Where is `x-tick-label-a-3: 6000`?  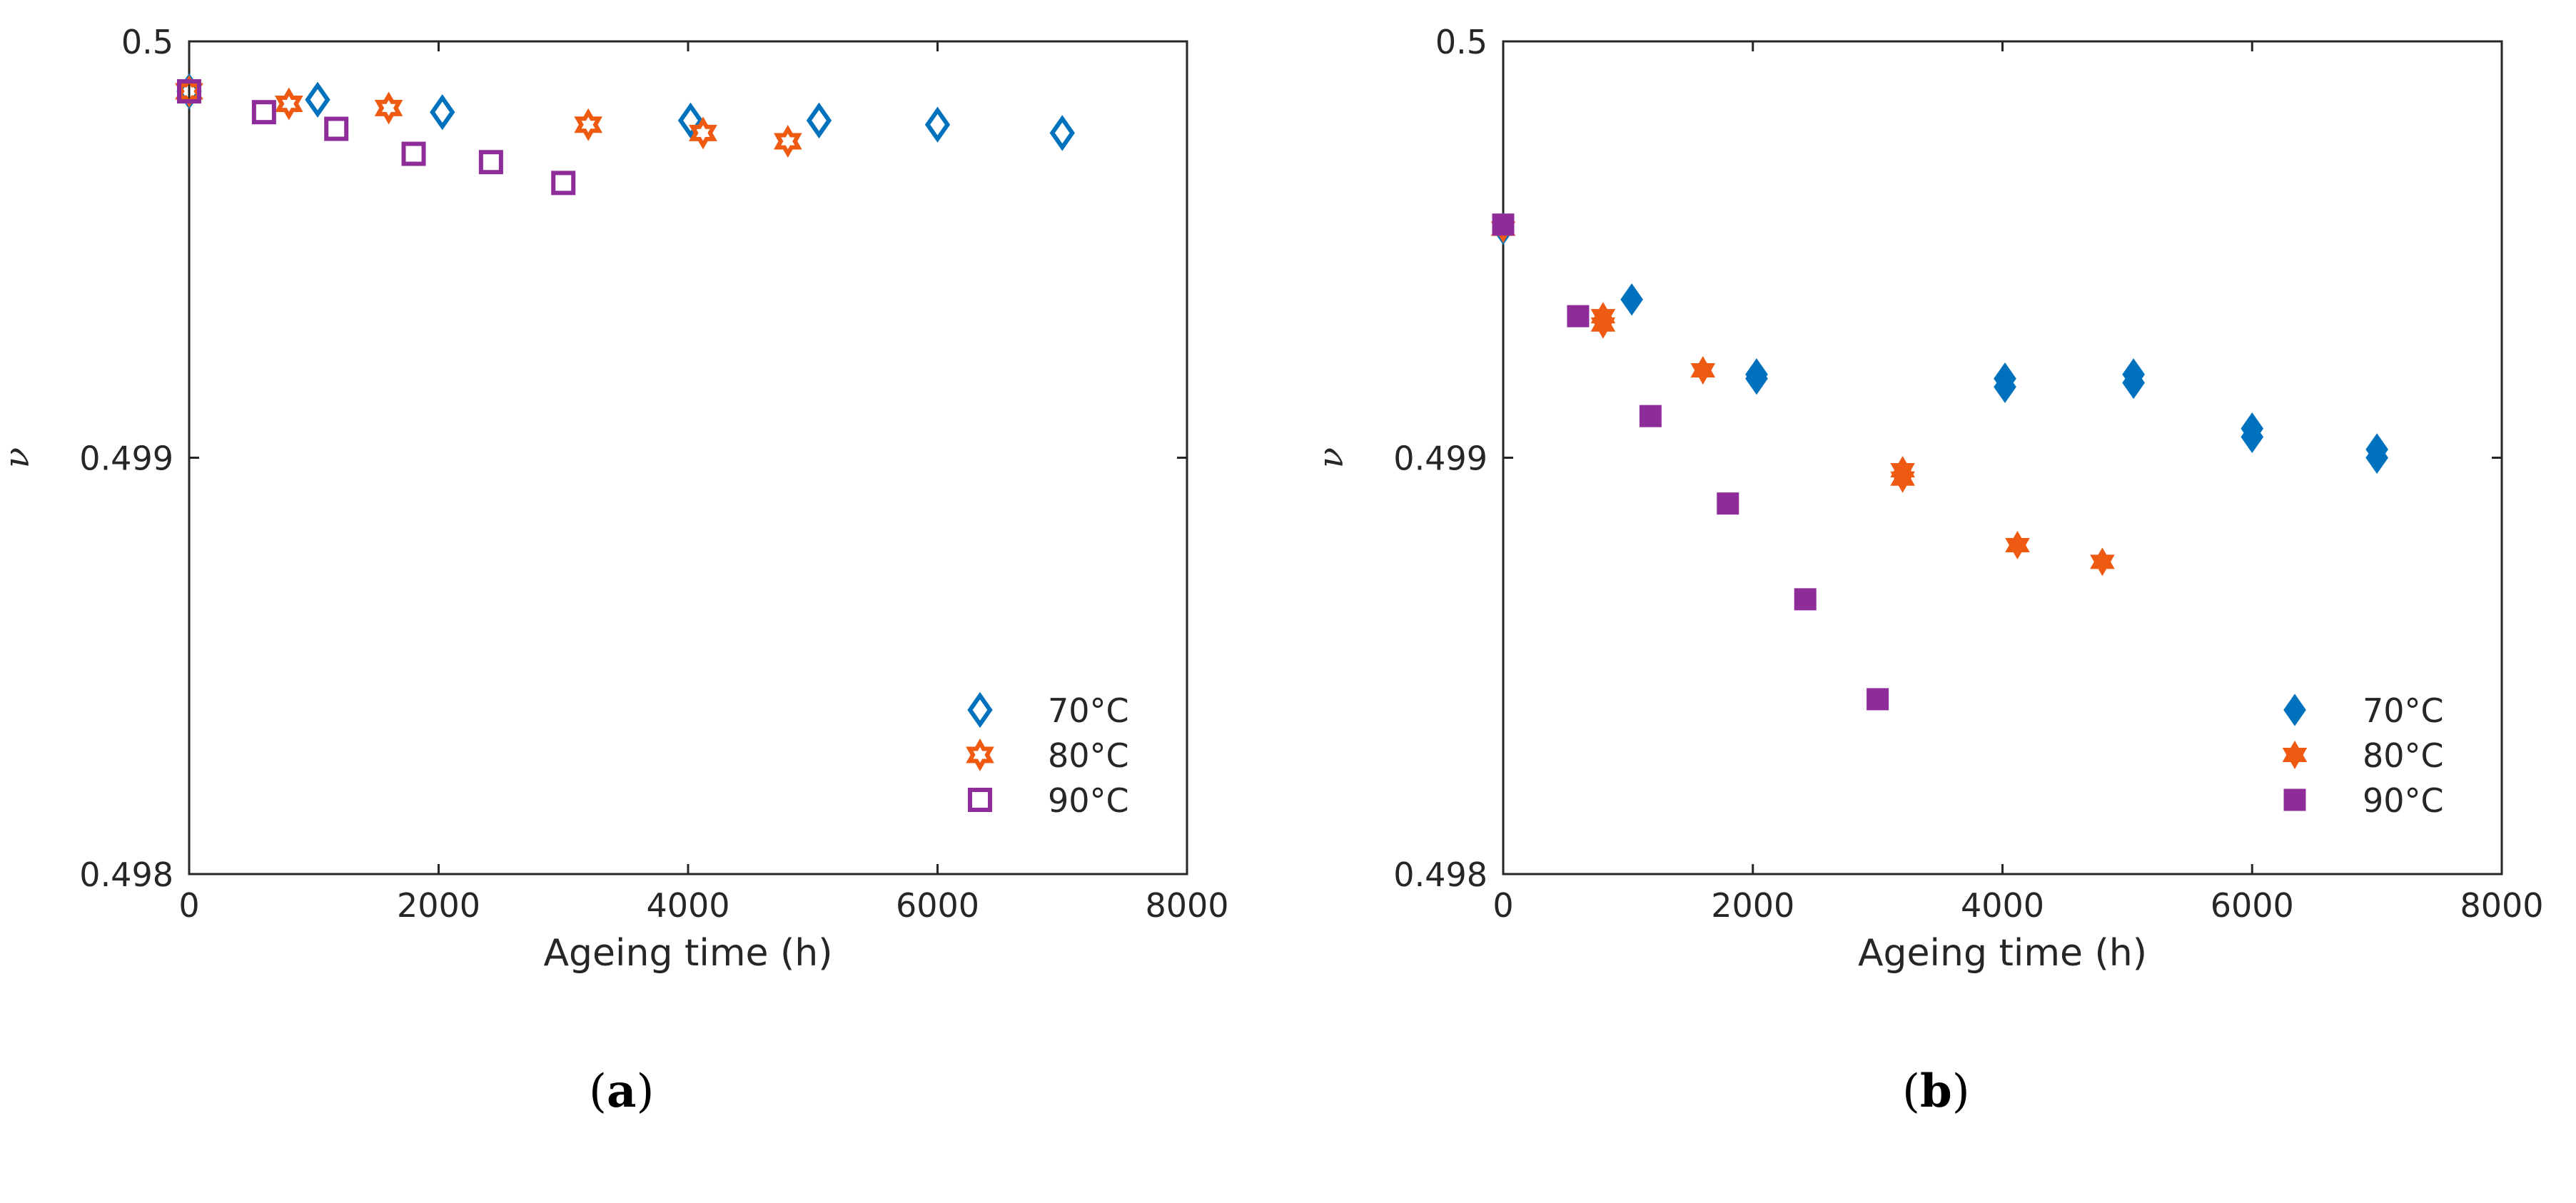
x-tick-label-a-3: 6000 is located at coordinates (937, 905).